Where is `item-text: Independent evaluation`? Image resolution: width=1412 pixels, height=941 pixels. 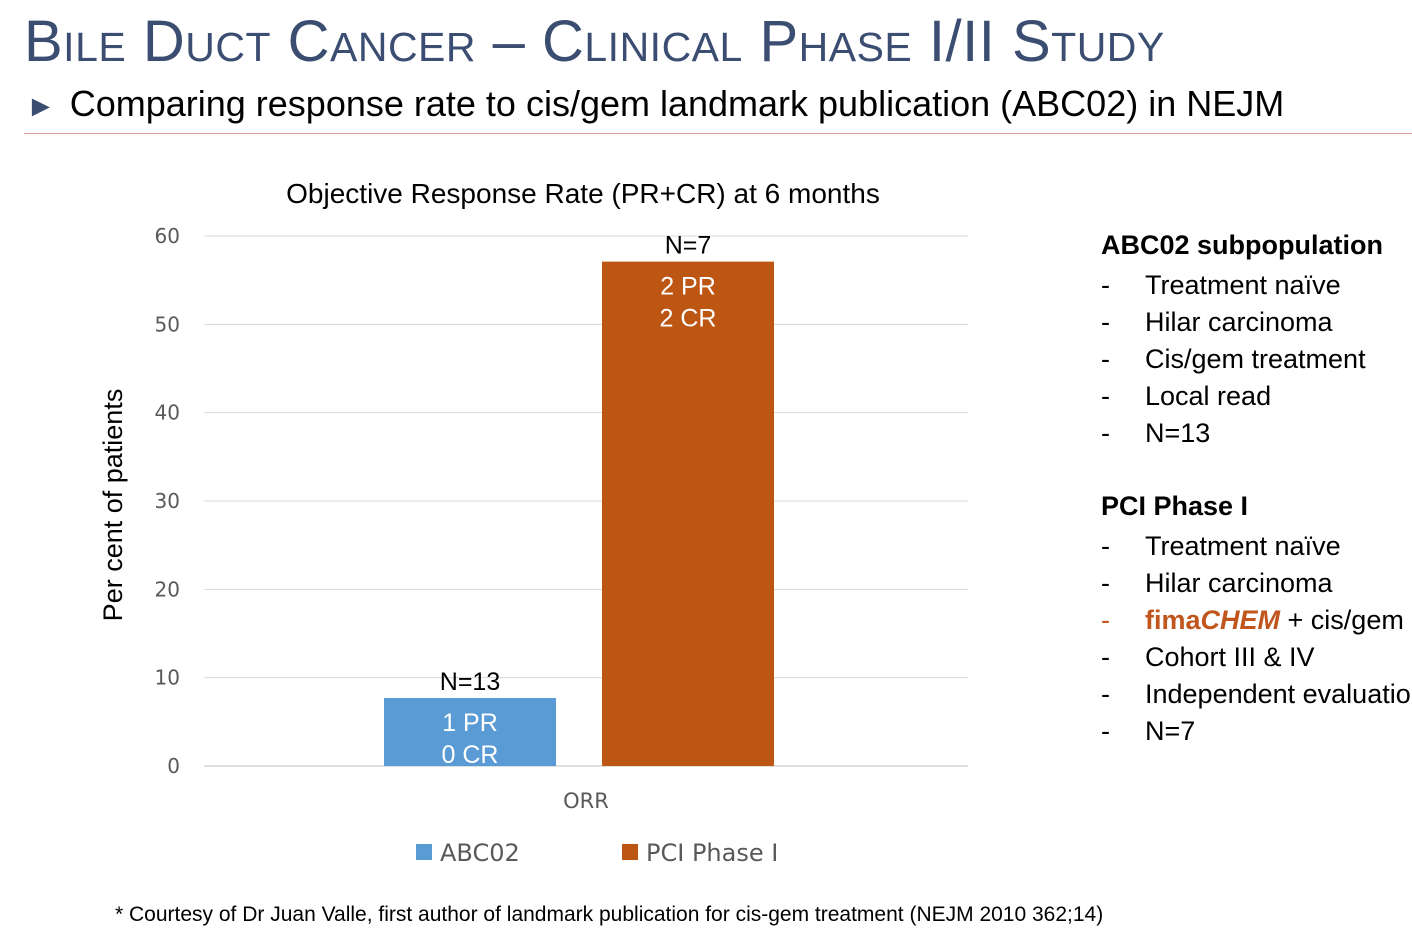
item-text: Independent evaluation is located at coordinates (1278, 694).